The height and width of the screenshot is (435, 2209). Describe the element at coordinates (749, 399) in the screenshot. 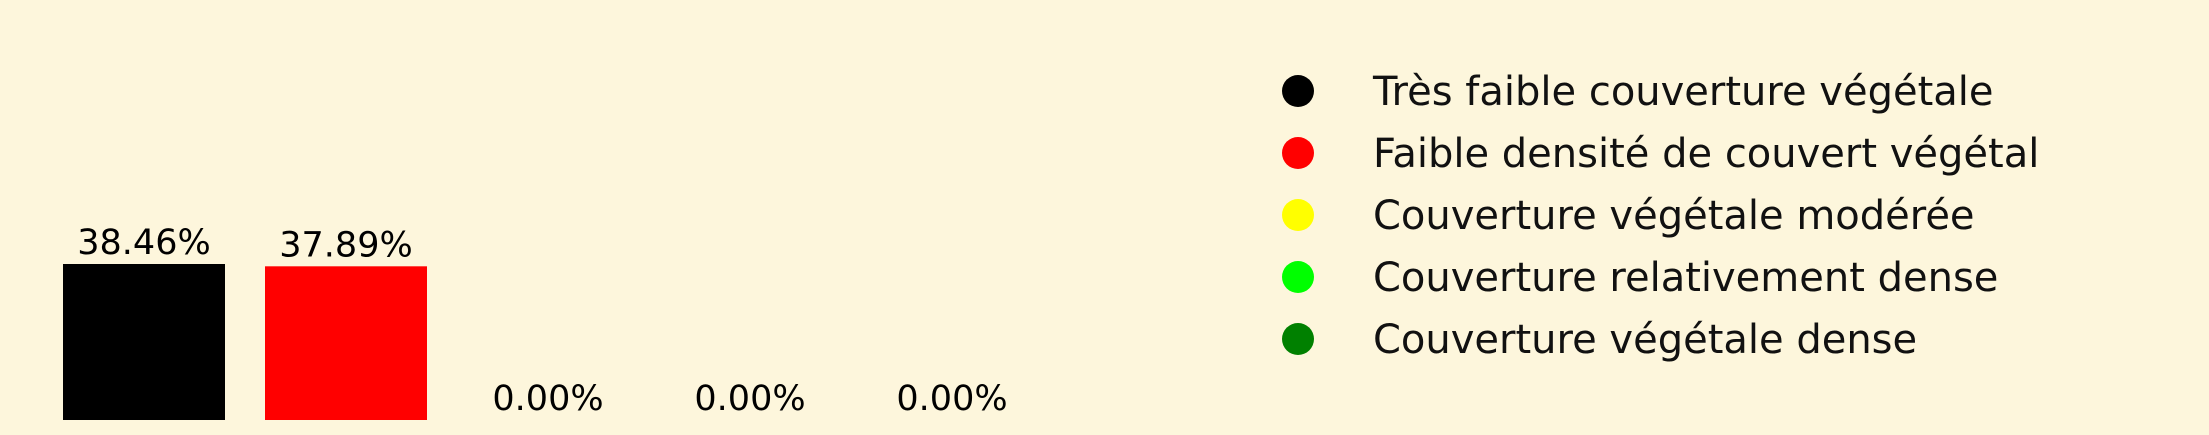

I see `bar-value-label-4: 0.00%` at that location.